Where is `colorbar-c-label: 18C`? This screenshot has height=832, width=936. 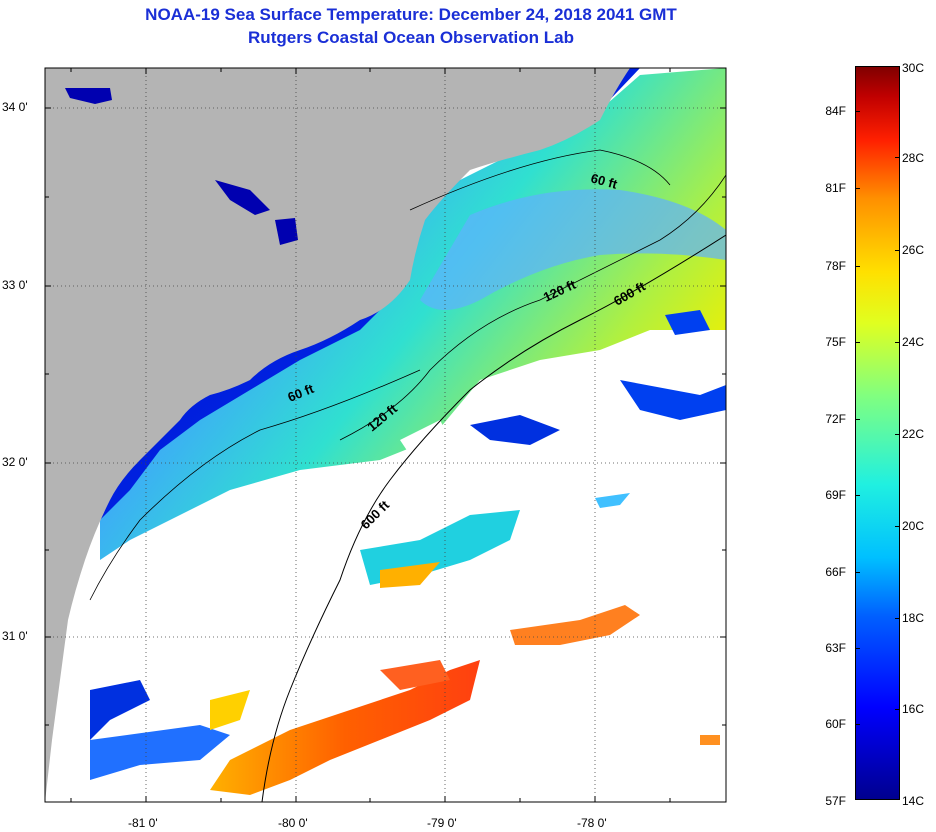 colorbar-c-label: 18C is located at coordinates (913, 618).